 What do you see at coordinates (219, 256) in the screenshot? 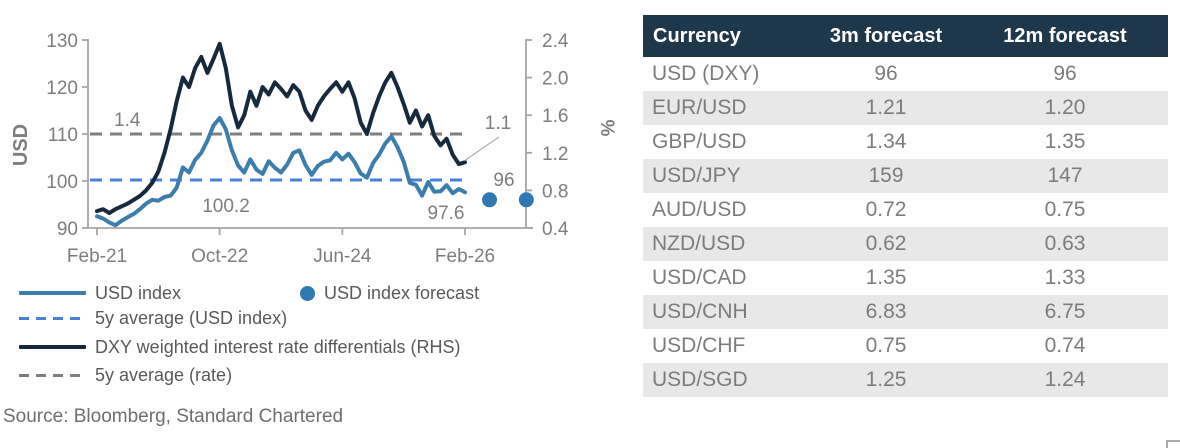
I see `x-tick-label: Oct-22` at bounding box center [219, 256].